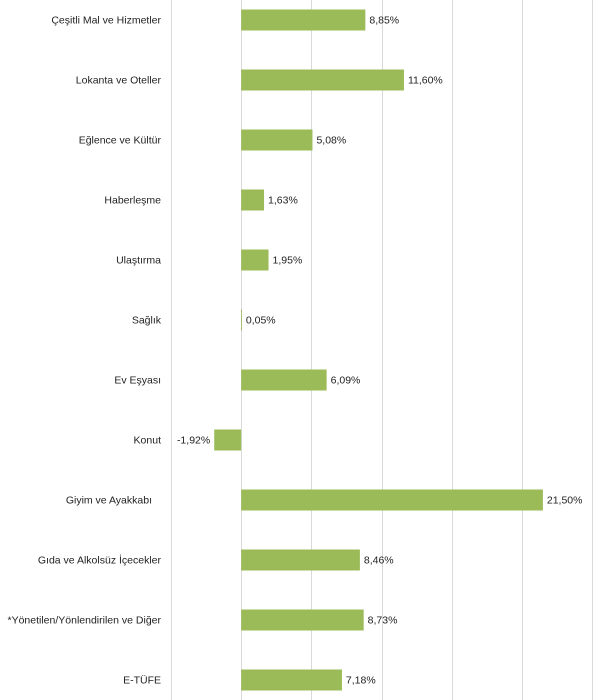 Image resolution: width=601 pixels, height=700 pixels. I want to click on value-label: 6,09%, so click(346, 381).